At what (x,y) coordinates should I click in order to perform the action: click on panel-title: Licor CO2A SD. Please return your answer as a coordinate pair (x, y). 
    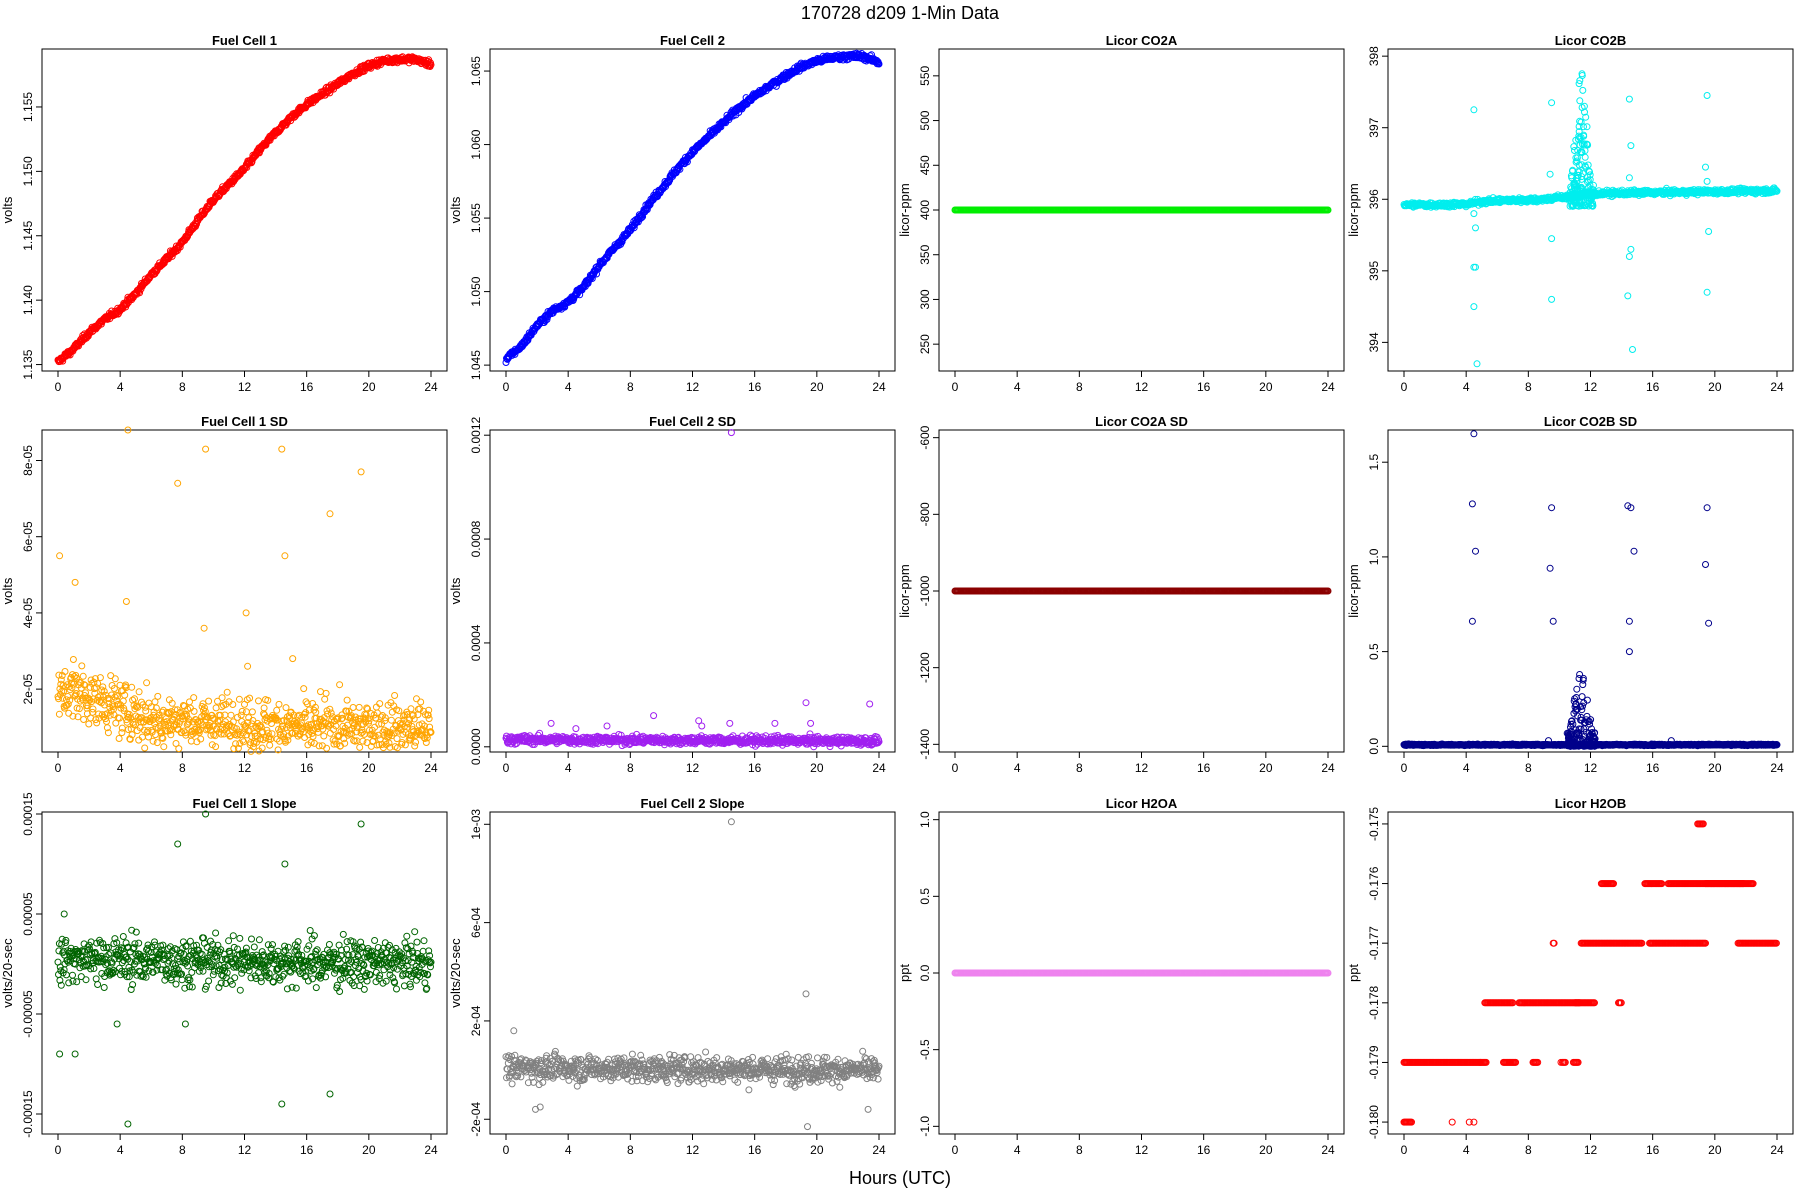
    Looking at the image, I should click on (1141, 421).